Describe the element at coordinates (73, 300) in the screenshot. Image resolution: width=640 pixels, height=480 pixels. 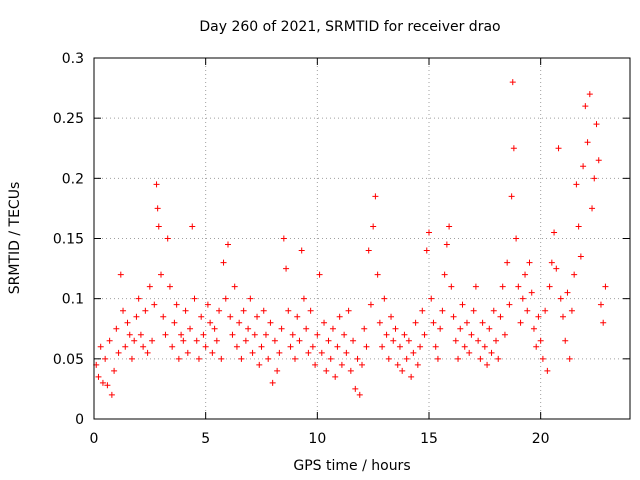
I see `y-tick-label: 0.1` at that location.